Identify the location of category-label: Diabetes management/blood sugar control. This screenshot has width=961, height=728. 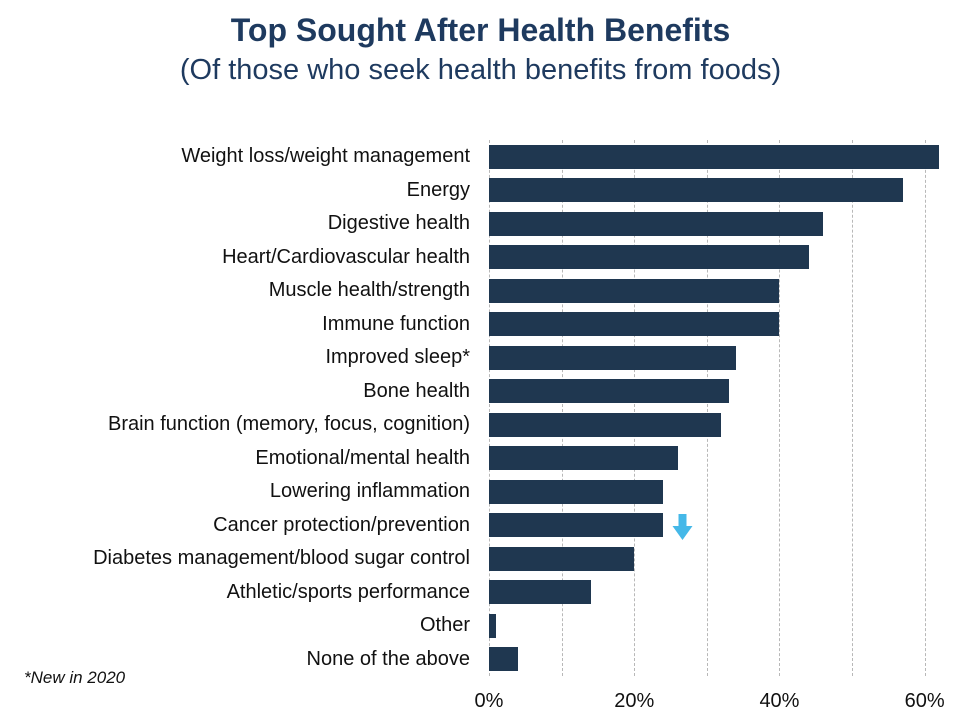
(281, 558).